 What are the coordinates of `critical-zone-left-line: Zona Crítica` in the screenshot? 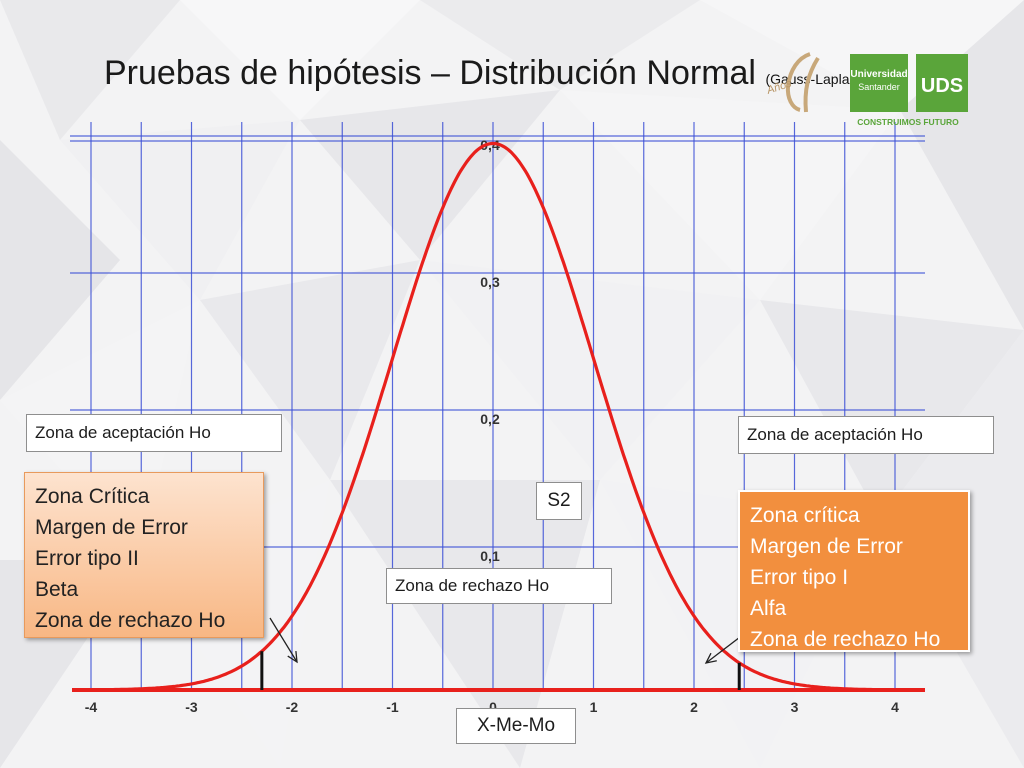 It's located at (92, 496).